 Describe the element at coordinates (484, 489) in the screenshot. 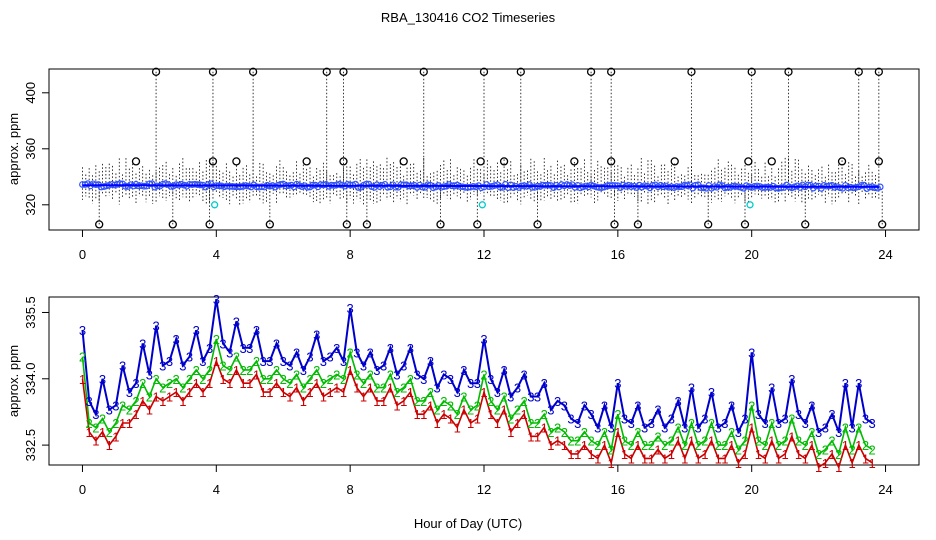

I see `bottom-x-tick-label: 12` at that location.